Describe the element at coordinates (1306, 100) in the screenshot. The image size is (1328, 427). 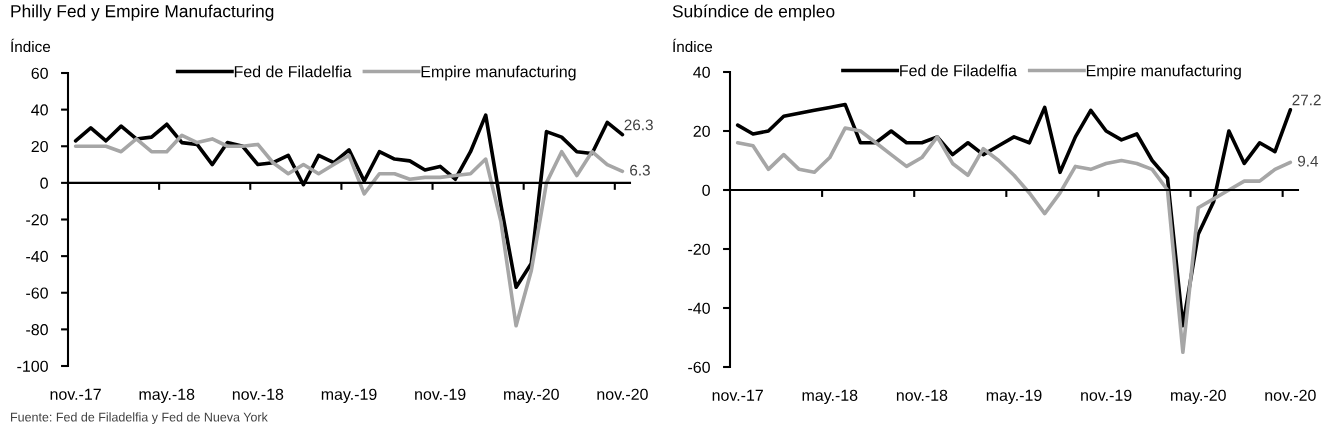
I see `data-label: 27.2` at that location.